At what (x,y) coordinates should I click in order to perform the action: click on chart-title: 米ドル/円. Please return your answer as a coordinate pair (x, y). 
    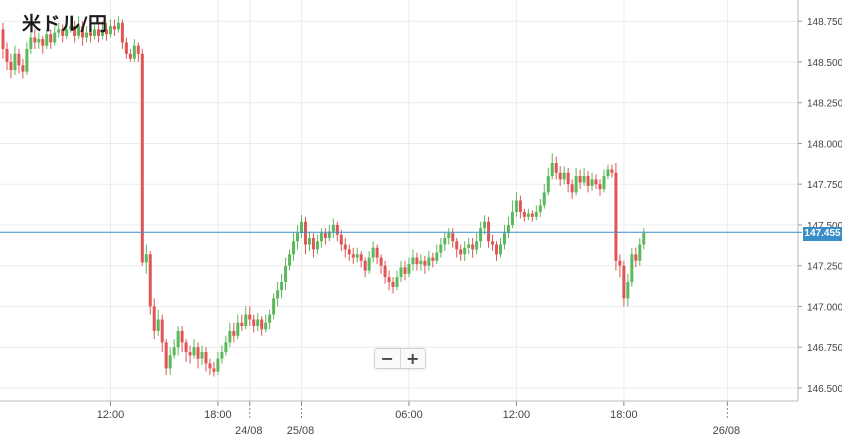
    Looking at the image, I should click on (65, 24).